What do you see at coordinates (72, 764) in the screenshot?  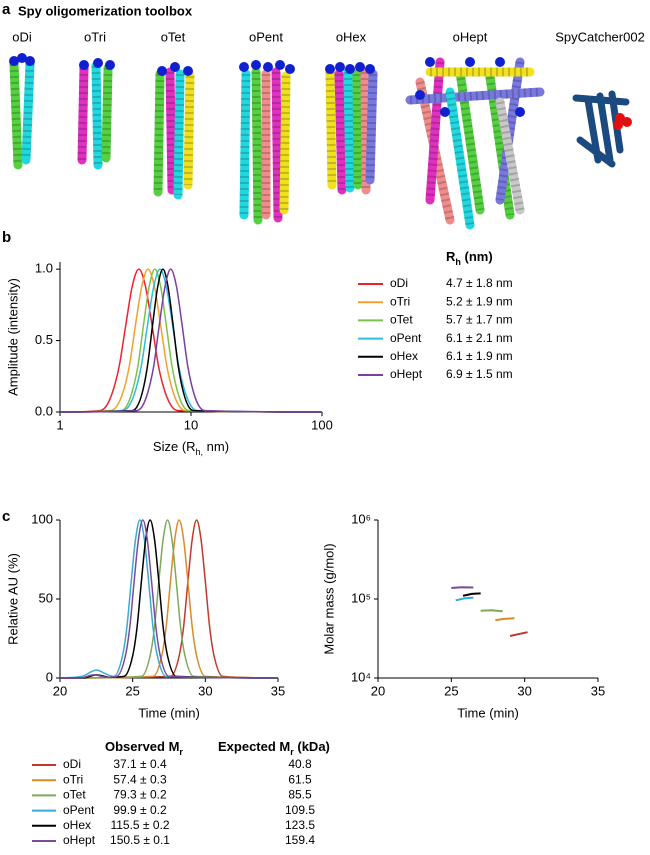 I see `table-name: oDi` at bounding box center [72, 764].